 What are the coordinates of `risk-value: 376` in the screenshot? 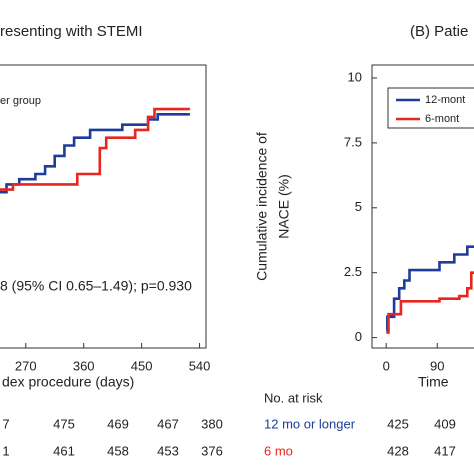 It's located at (212, 450).